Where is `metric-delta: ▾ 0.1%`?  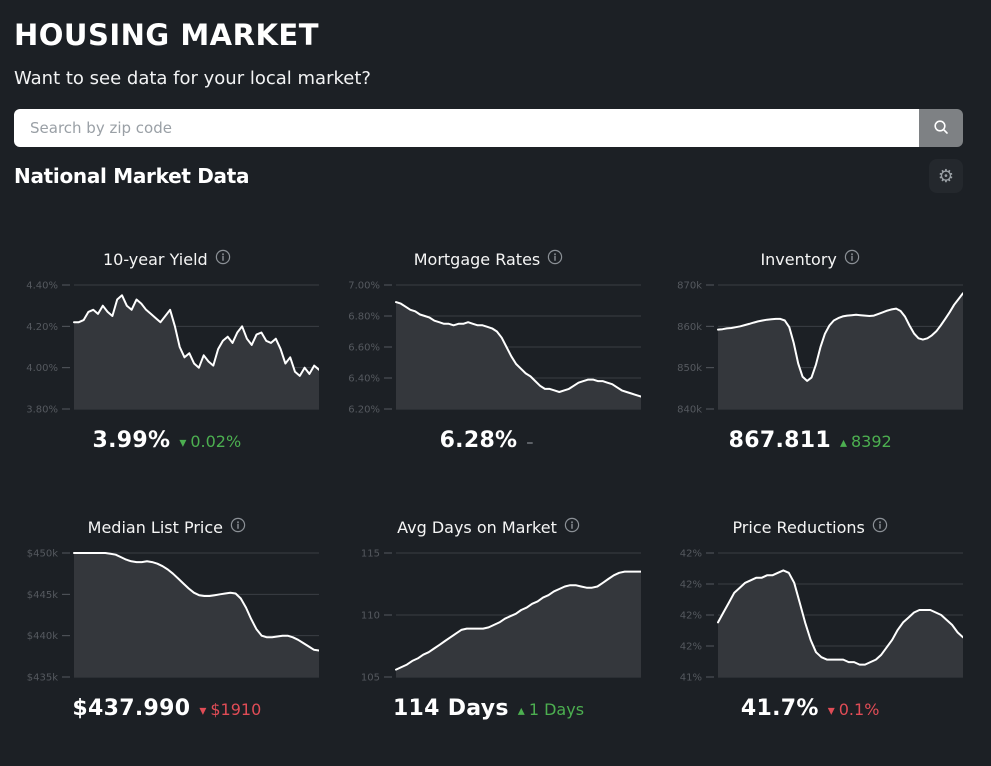
metric-delta: ▾ 0.1% is located at coordinates (854, 709).